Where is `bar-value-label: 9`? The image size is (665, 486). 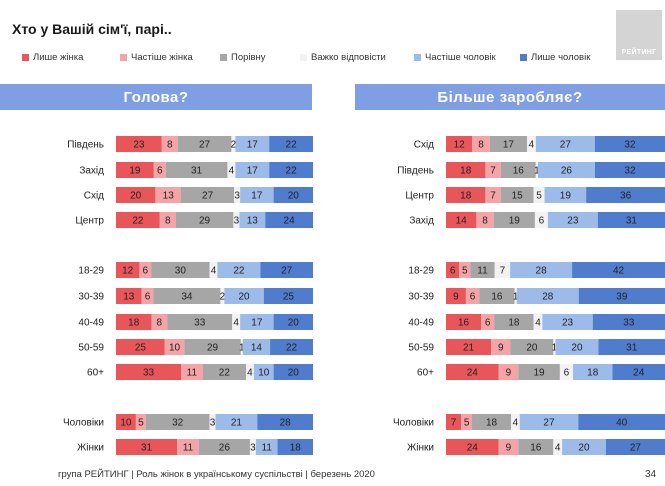
bar-value-label: 9 is located at coordinates (501, 348).